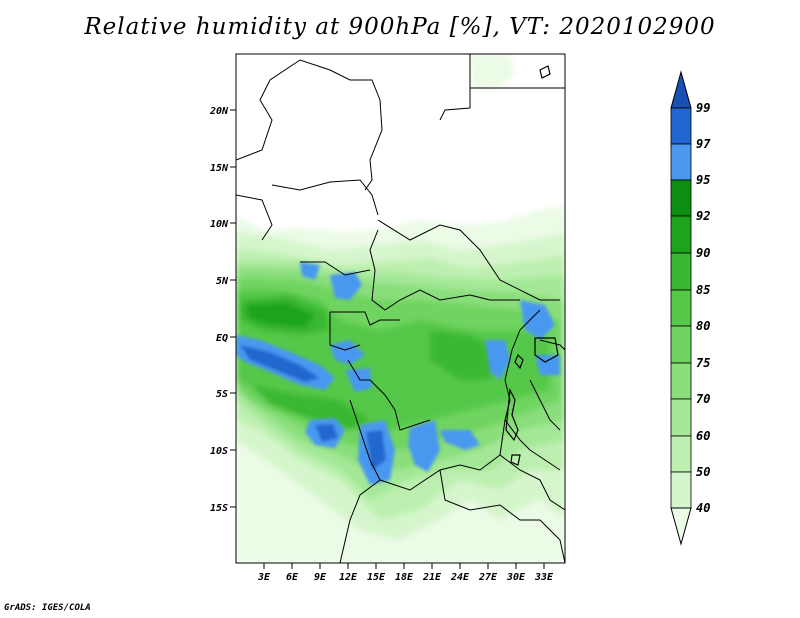 The height and width of the screenshot is (618, 800). I want to click on lakes, so click(532, 265).